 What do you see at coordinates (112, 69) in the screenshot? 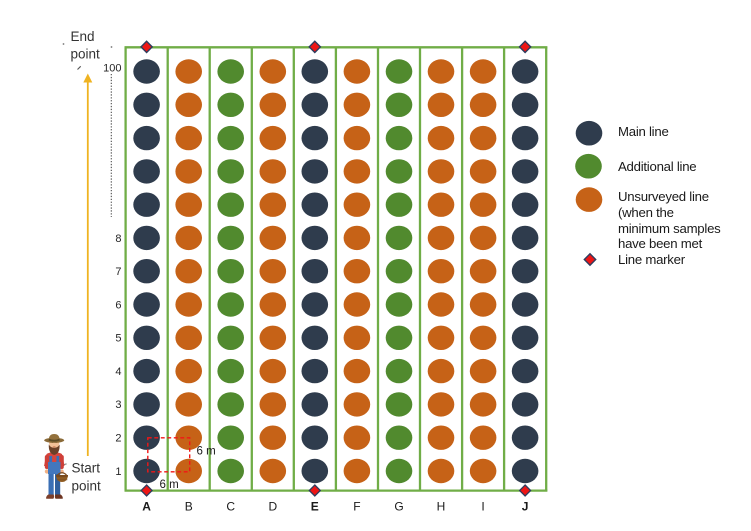
I see `svg-text: 100` at bounding box center [112, 69].